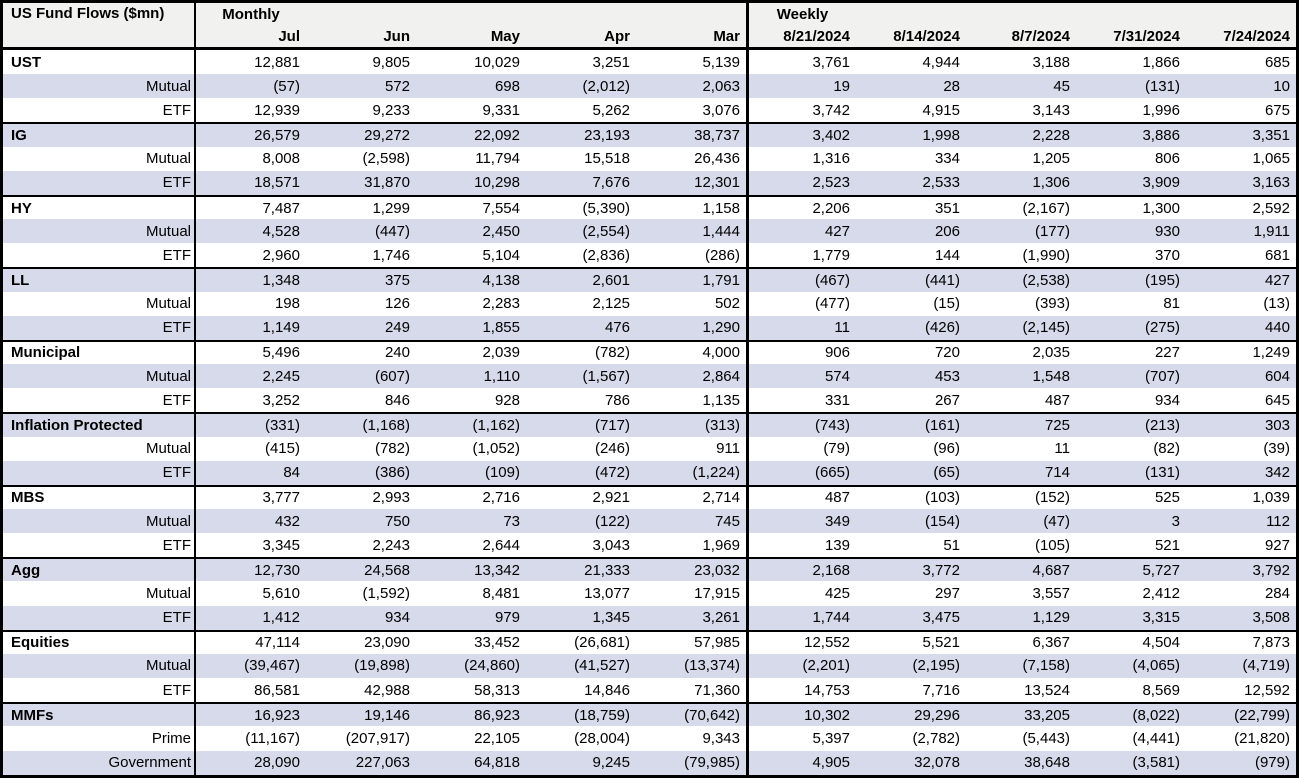  I want to click on cell-ll-8-14-2024: (441), so click(911, 279).